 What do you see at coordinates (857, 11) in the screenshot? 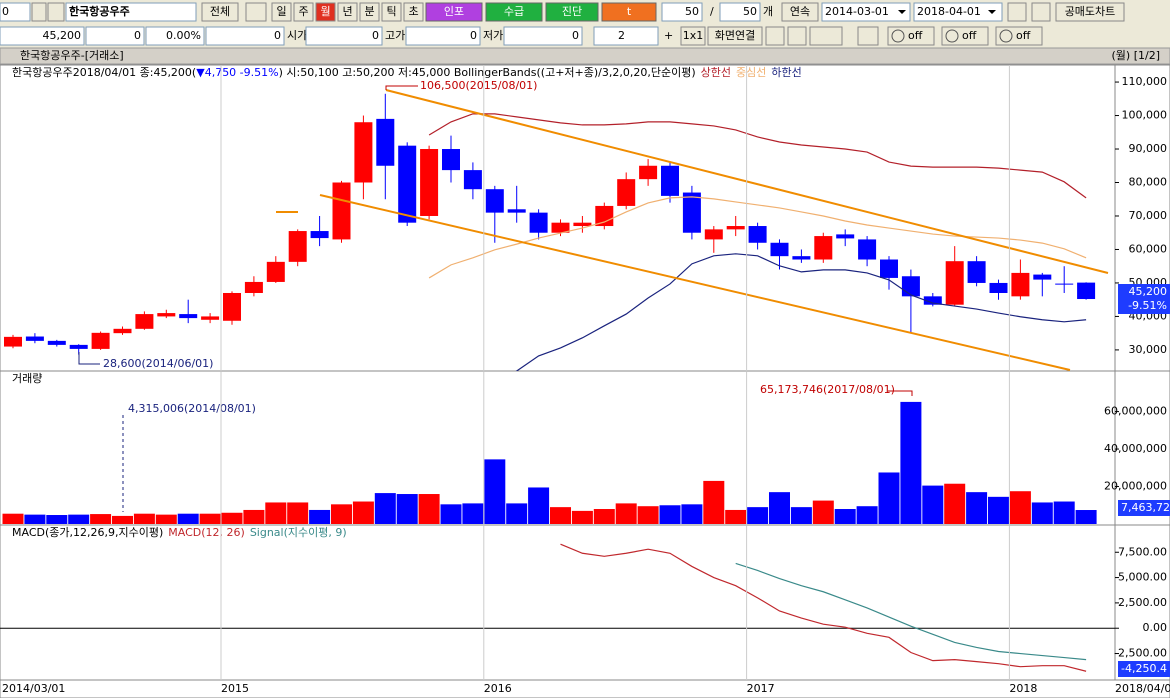
I see `start: 2014-03-01` at bounding box center [857, 11].